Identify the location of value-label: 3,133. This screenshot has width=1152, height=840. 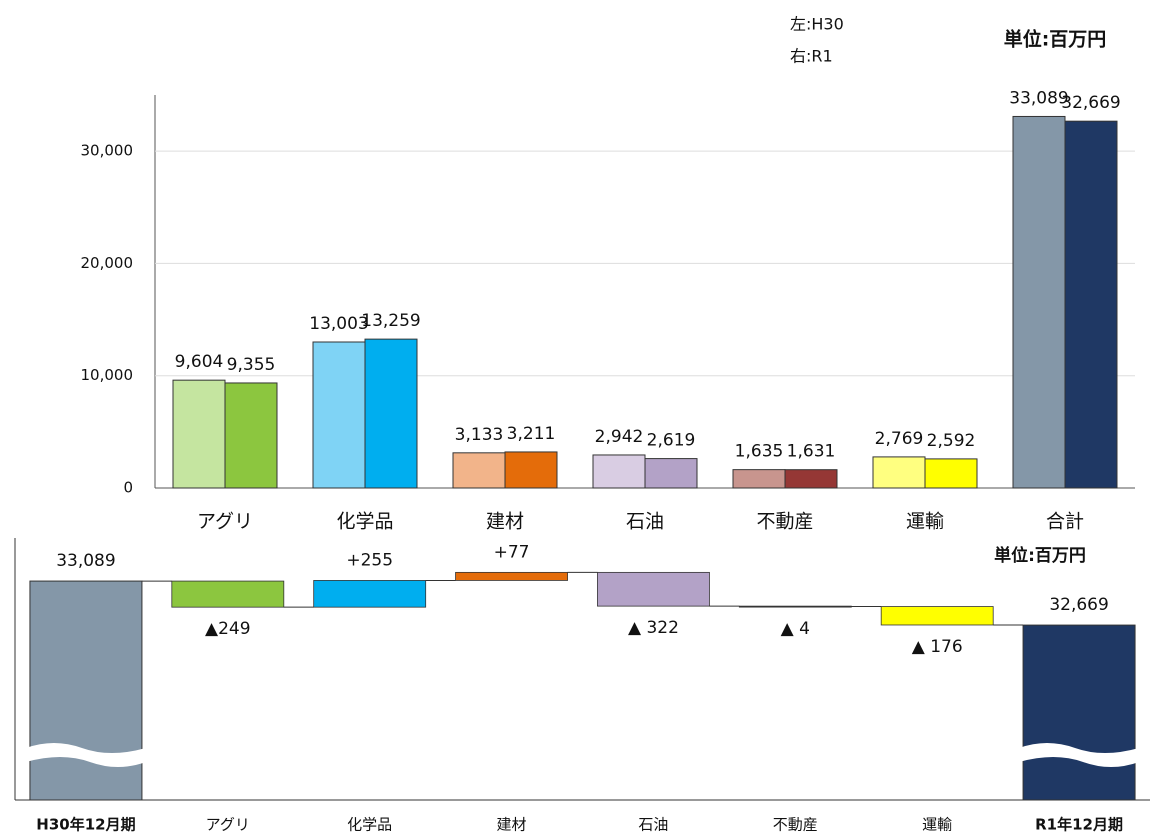
(479, 435).